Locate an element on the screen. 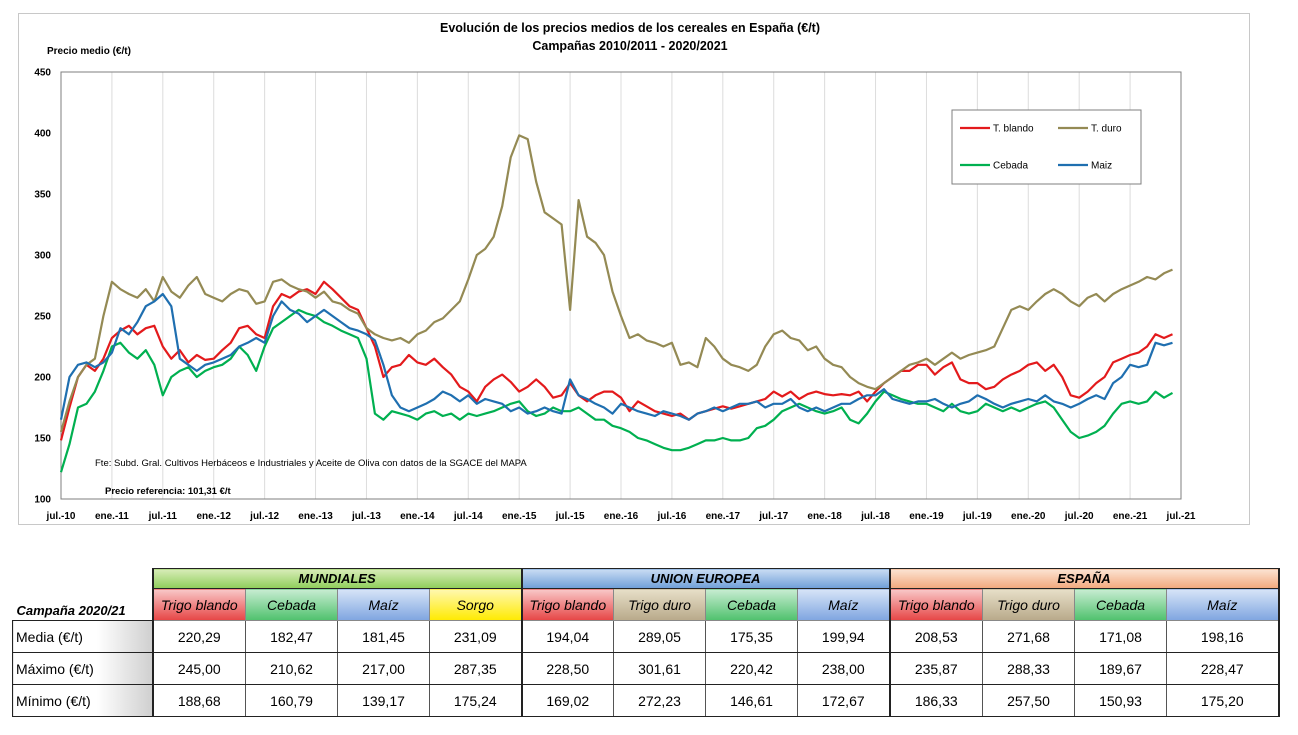 The image size is (1298, 735). y-tick-label: 450 is located at coordinates (42, 73).